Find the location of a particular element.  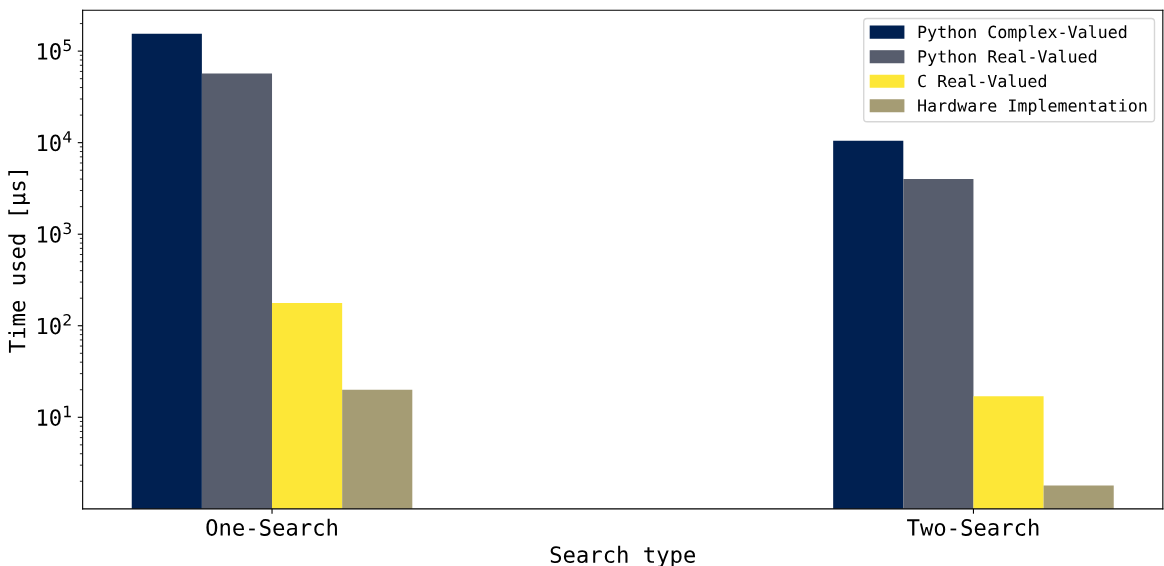

y-tick-label: 10$^{1}$ is located at coordinates (54, 415).